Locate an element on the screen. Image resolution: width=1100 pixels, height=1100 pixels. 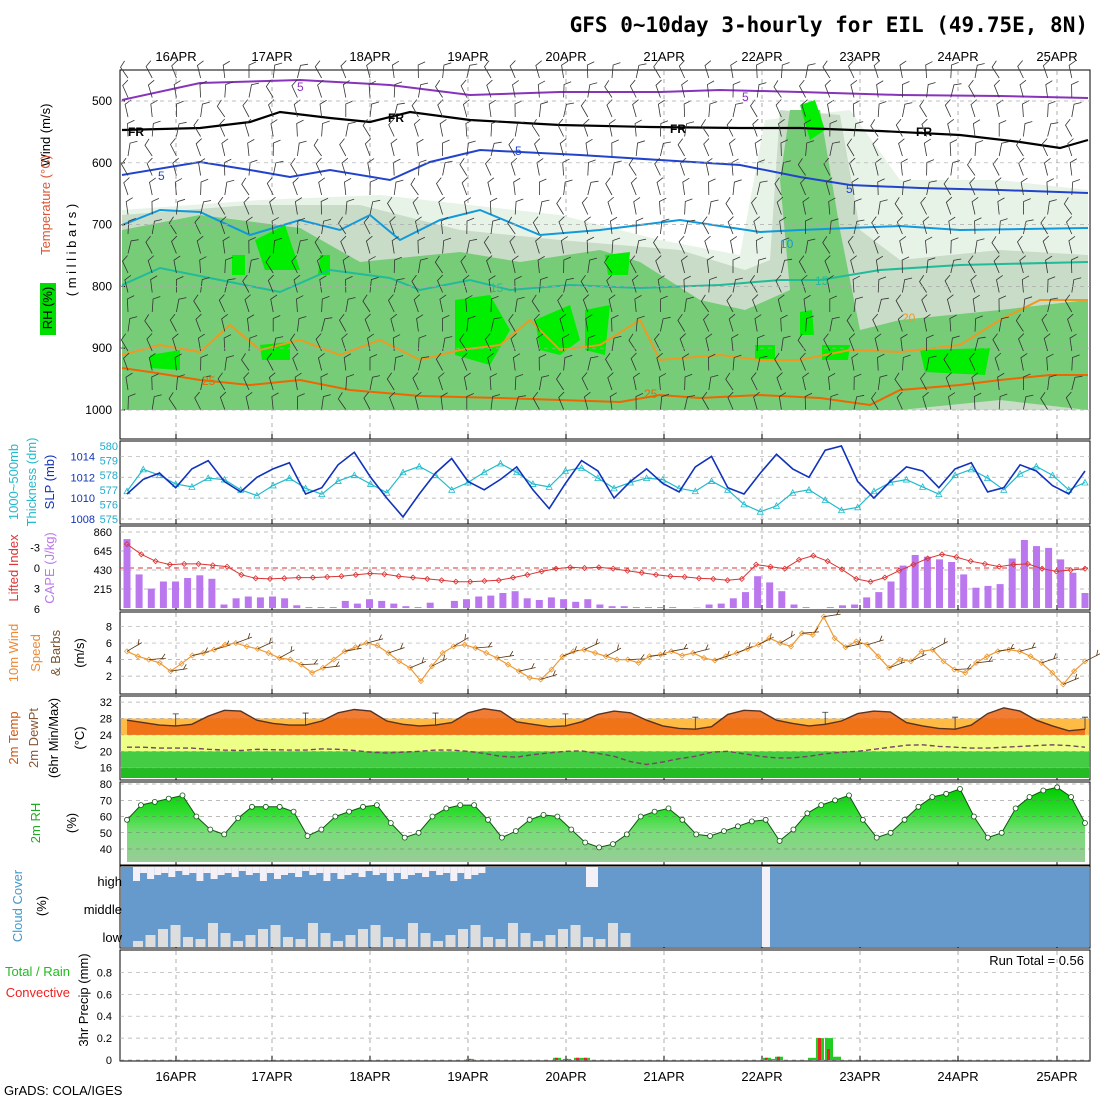
temp-minmax-bar is located at coordinates (695, 723).